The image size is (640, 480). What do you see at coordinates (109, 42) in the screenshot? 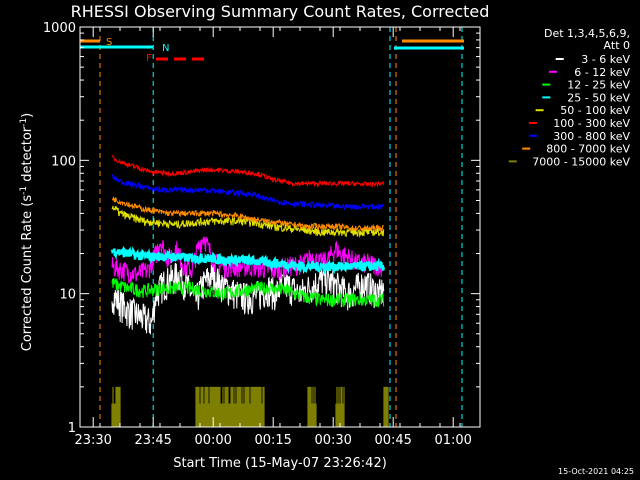
I see `flag-label-S: S` at bounding box center [109, 42].